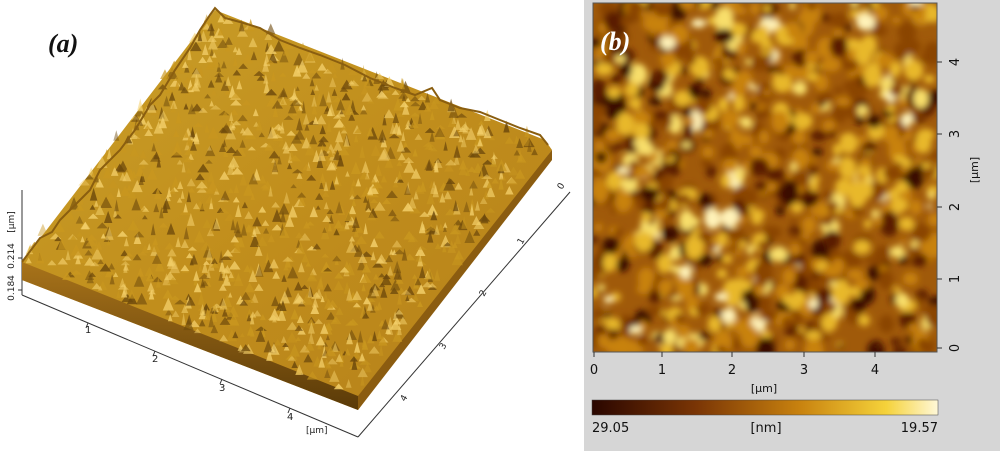  I want to click on x-axis-unit: [µm], so click(317, 431).